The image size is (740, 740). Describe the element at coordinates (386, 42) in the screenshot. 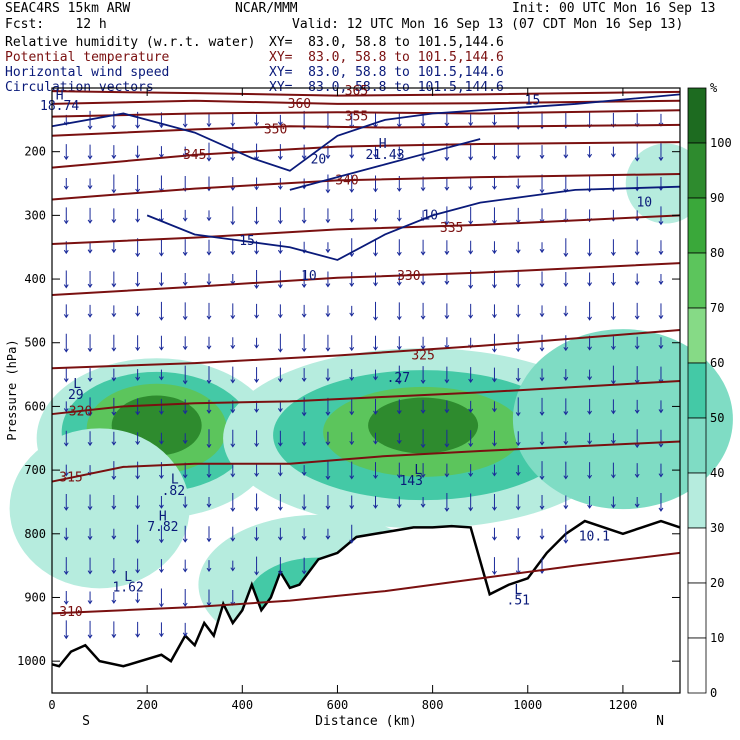

I see `field-xy-rh: XY= 83.0, 58.8 to 101.5,144.6` at that location.